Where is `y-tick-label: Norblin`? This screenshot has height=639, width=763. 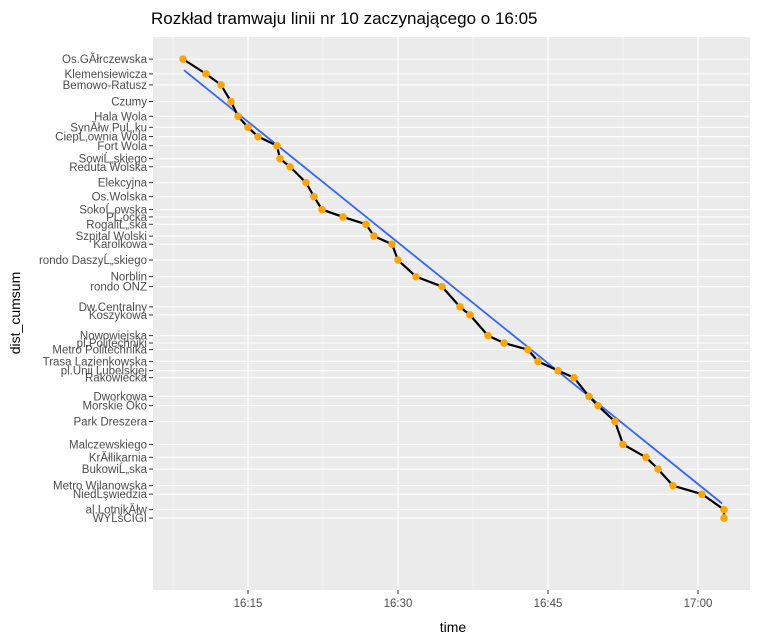 y-tick-label: Norblin is located at coordinates (129, 278).